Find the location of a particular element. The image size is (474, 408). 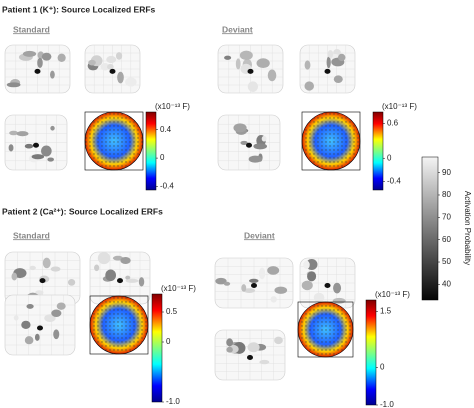

colorbar-tick-label: 60 is located at coordinates (446, 239).